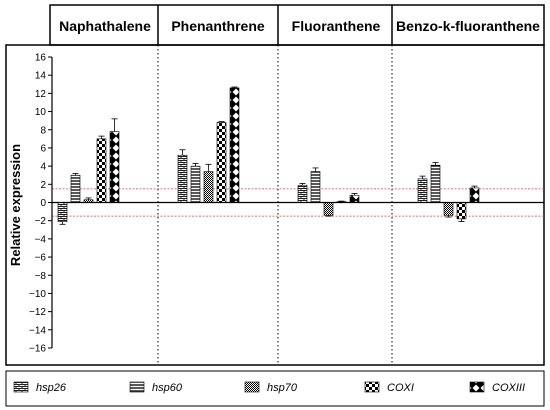 The height and width of the screenshot is (410, 550). I want to click on legend-label-hsp26: hsp26, so click(51, 388).